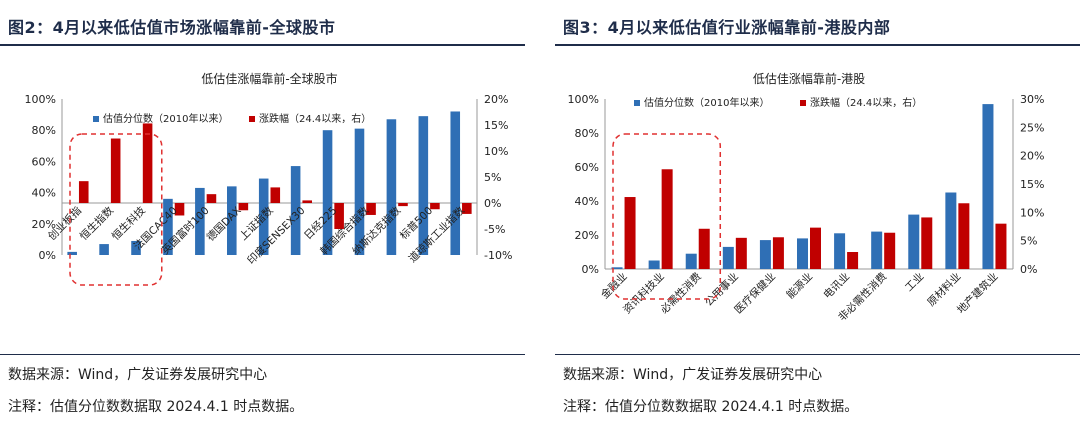 This screenshot has width=1080, height=431. Describe the element at coordinates (914, 282) in the screenshot. I see `category-label: 工业` at that location.